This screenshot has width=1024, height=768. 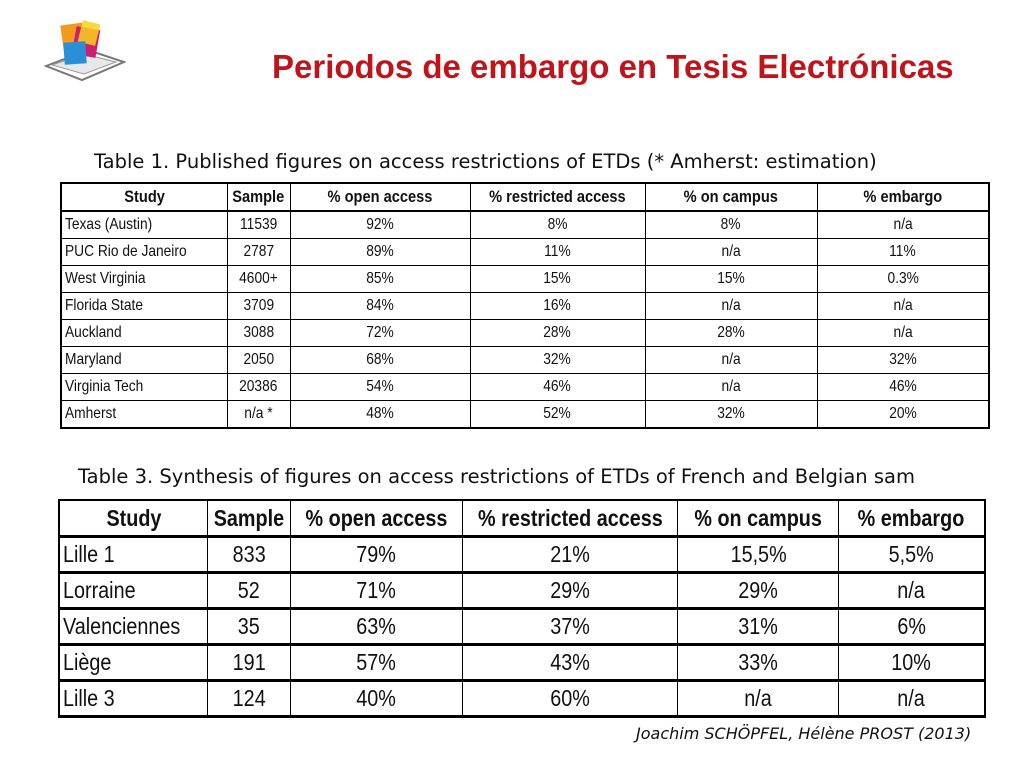 What do you see at coordinates (570, 590) in the screenshot?
I see `cell-value: 29%` at bounding box center [570, 590].